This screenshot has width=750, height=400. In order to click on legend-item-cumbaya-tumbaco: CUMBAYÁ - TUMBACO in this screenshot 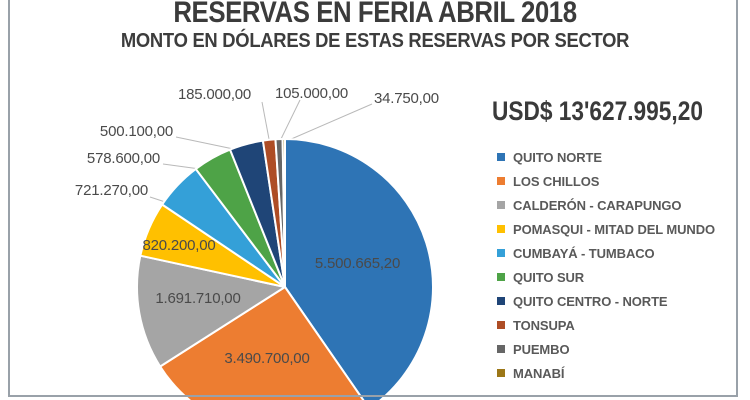, I will do `click(606, 253)`.